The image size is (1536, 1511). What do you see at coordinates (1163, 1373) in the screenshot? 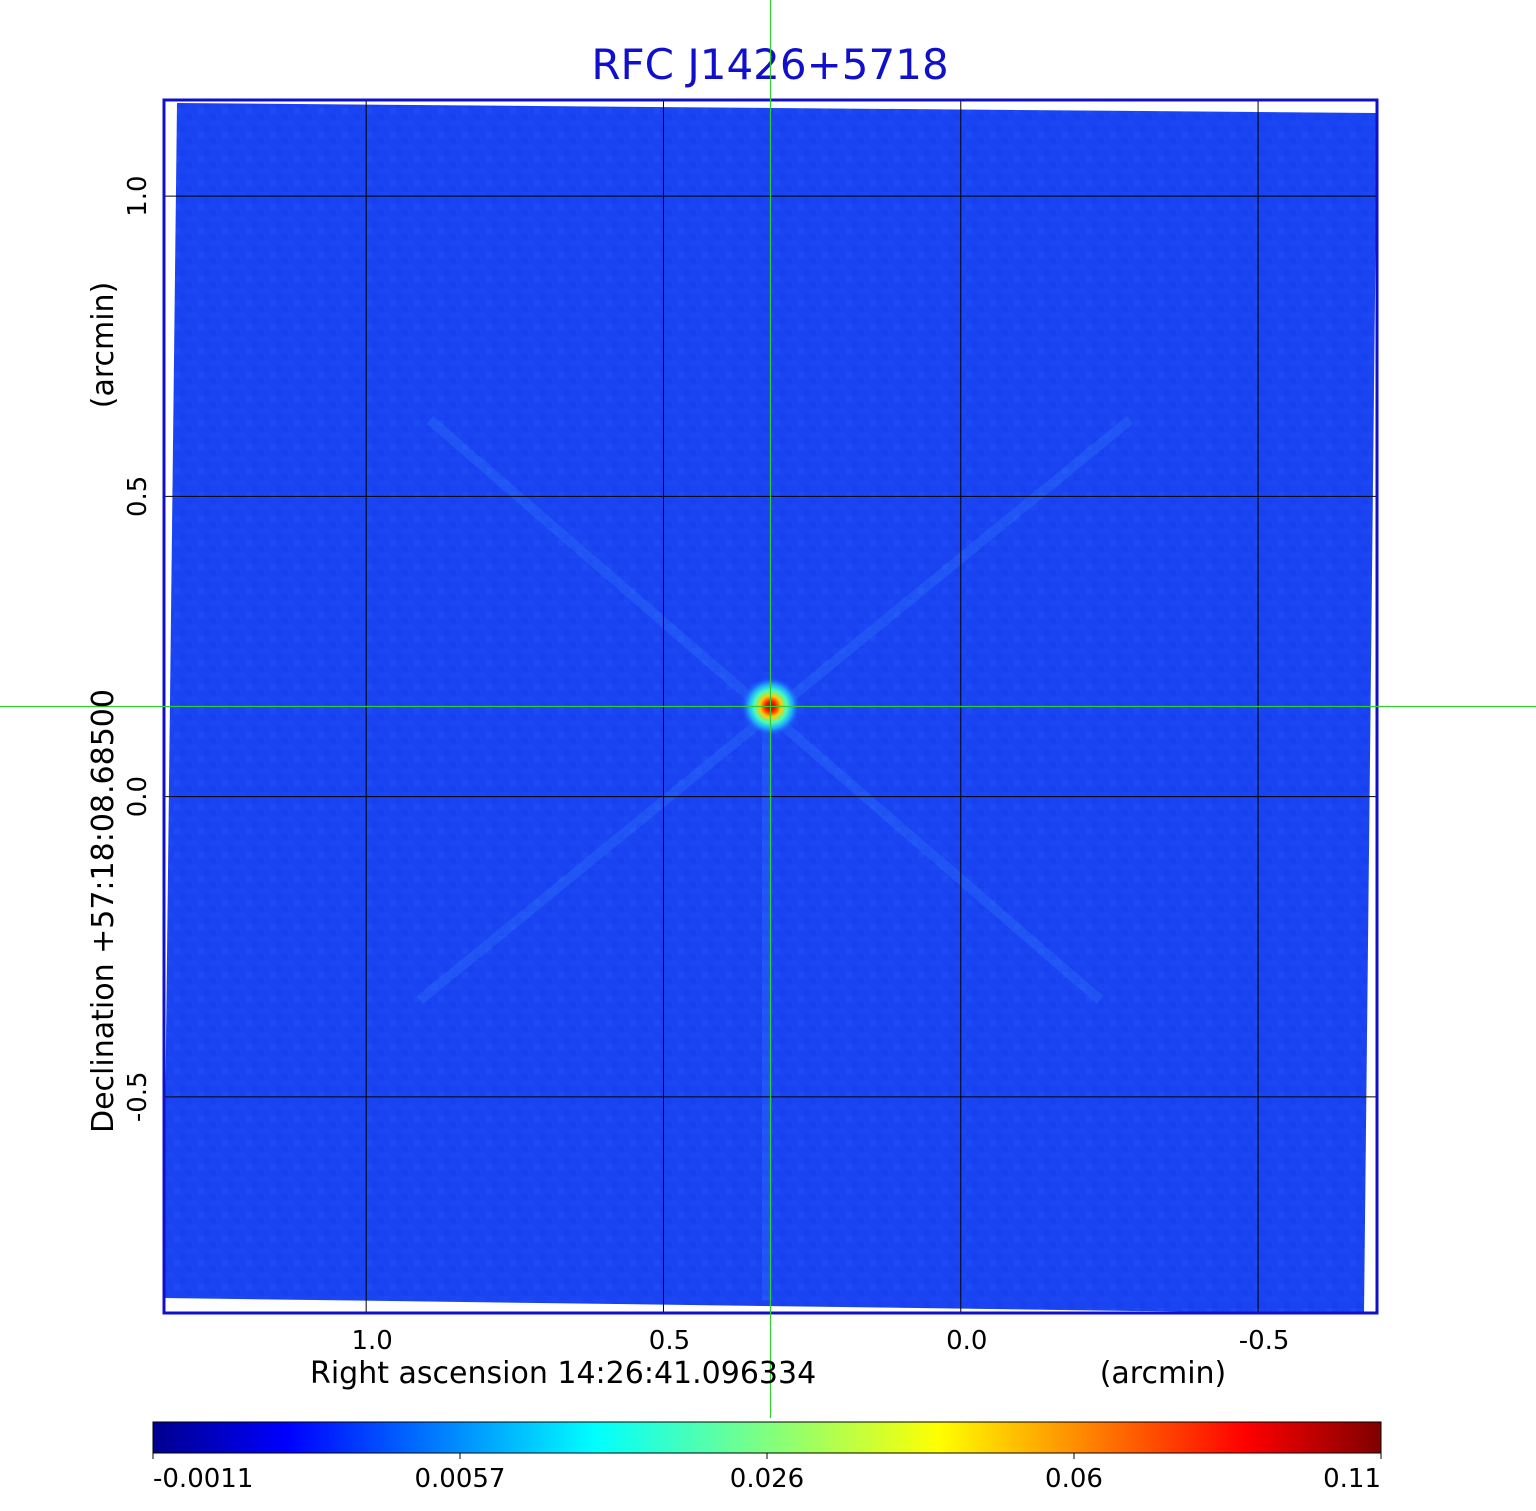
I see `x-axis-unit: (arcmin)` at bounding box center [1163, 1373].